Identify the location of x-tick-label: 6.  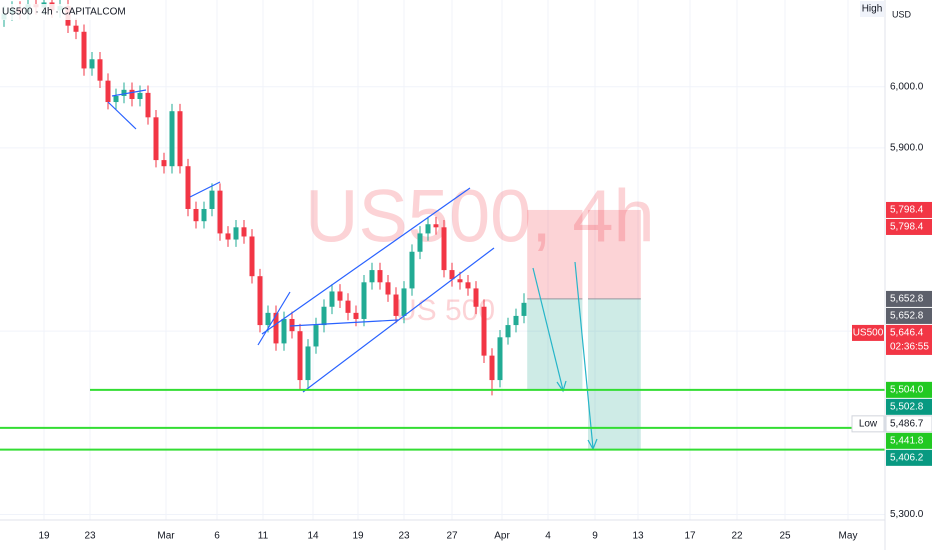
(217, 536).